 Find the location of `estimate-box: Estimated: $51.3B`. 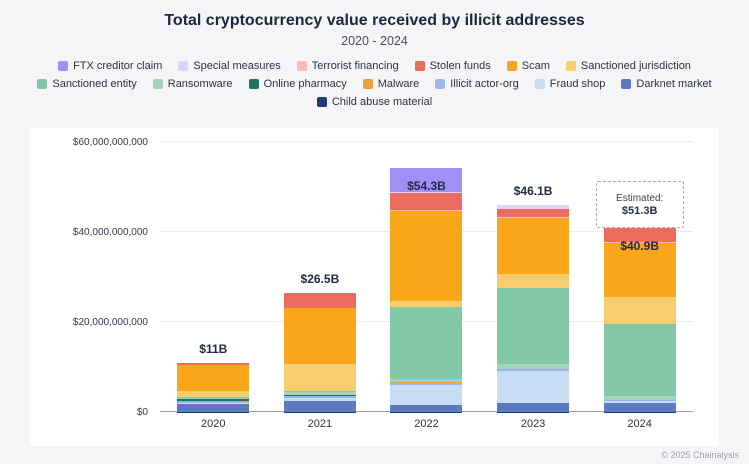

estimate-box: Estimated: $51.3B is located at coordinates (639, 204).